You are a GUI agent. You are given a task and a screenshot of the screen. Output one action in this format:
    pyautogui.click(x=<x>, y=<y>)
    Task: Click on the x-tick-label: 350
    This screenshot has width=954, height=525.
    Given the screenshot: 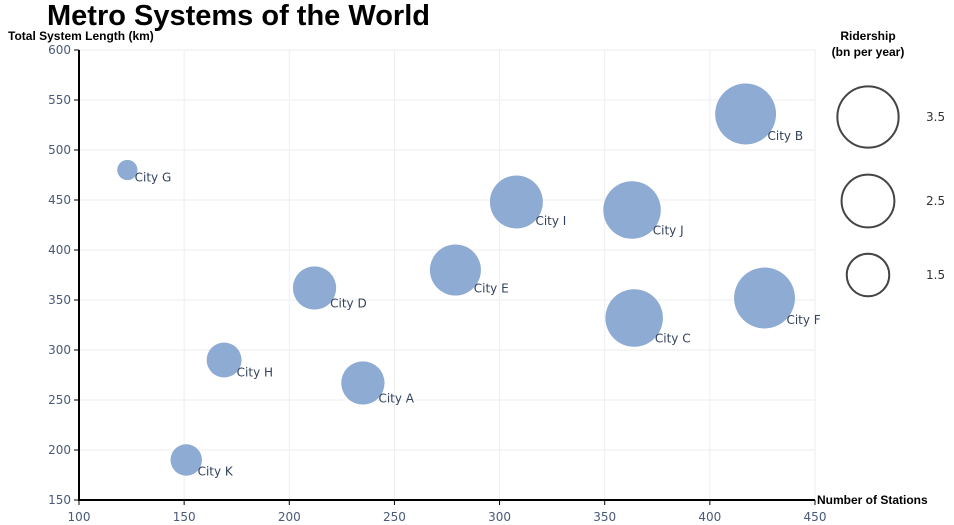 What is the action you would take?
    pyautogui.click(x=604, y=517)
    